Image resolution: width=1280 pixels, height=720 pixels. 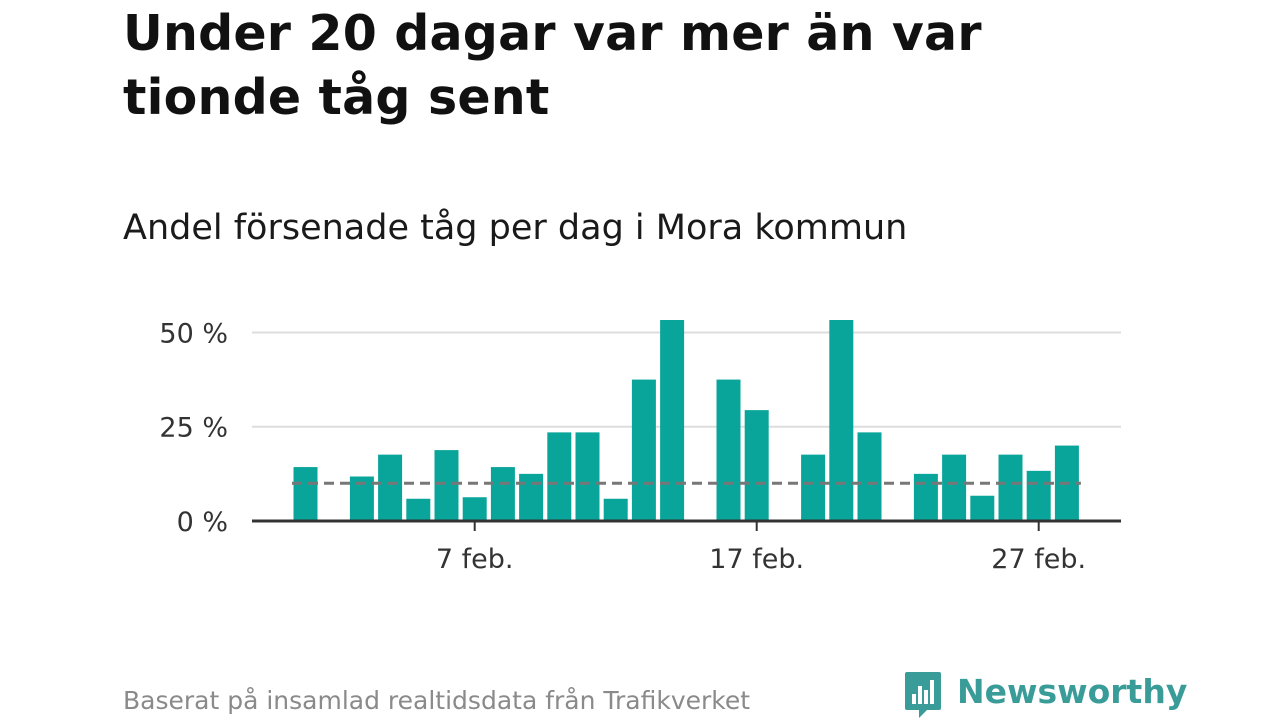 What do you see at coordinates (193, 333) in the screenshot?
I see `y-tick-label: 50 %` at bounding box center [193, 333].